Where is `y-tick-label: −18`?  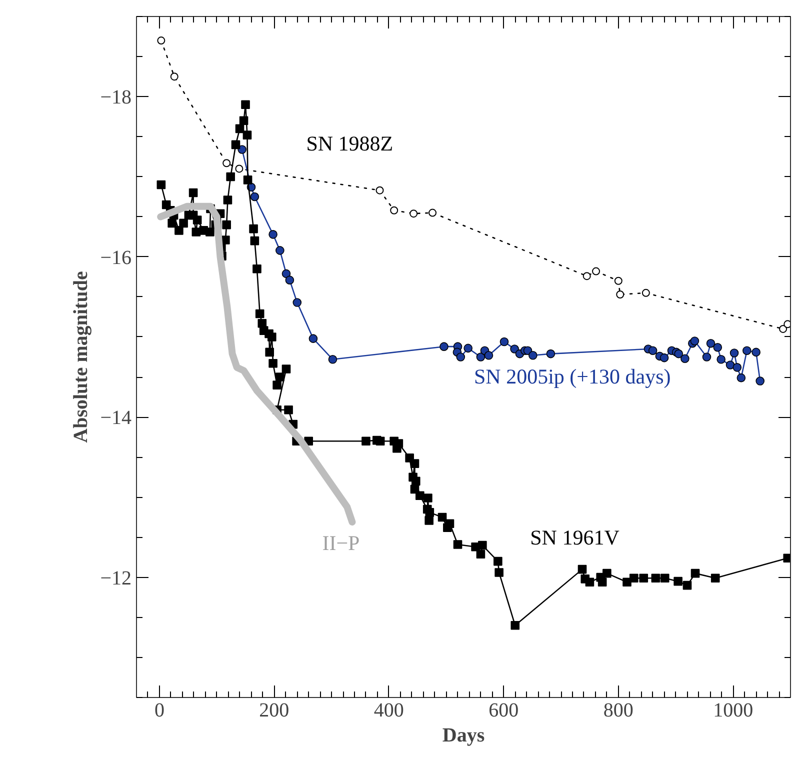 y-tick-label: −18 is located at coordinates (116, 97).